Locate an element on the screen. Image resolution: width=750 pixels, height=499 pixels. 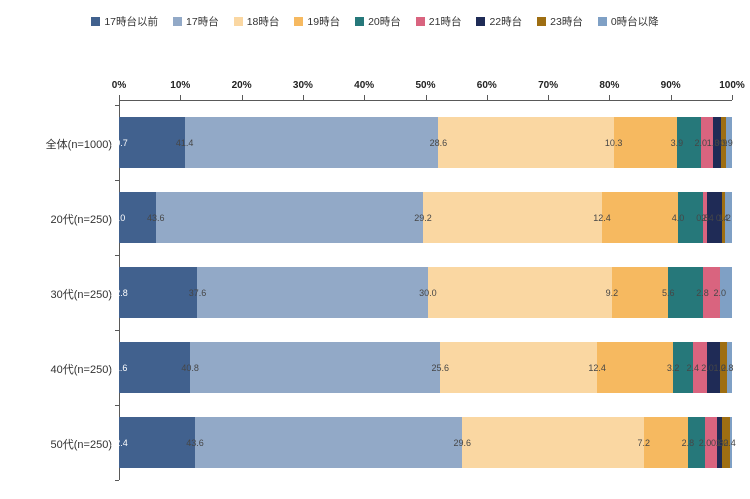
bar-value-label: 9.2 is located at coordinates (612, 292).